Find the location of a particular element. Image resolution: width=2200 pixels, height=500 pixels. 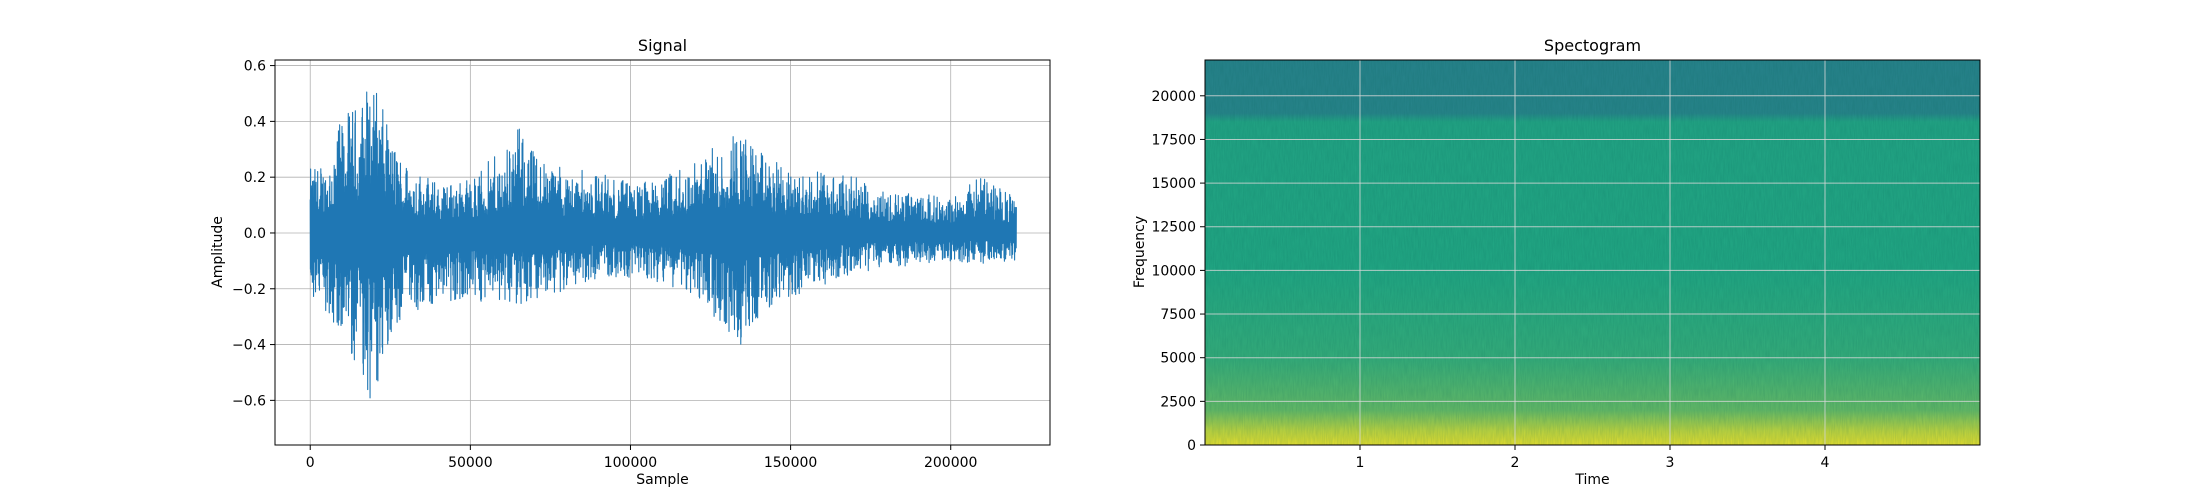

spectrogram-ytick-label: 17500 is located at coordinates (1173, 140).